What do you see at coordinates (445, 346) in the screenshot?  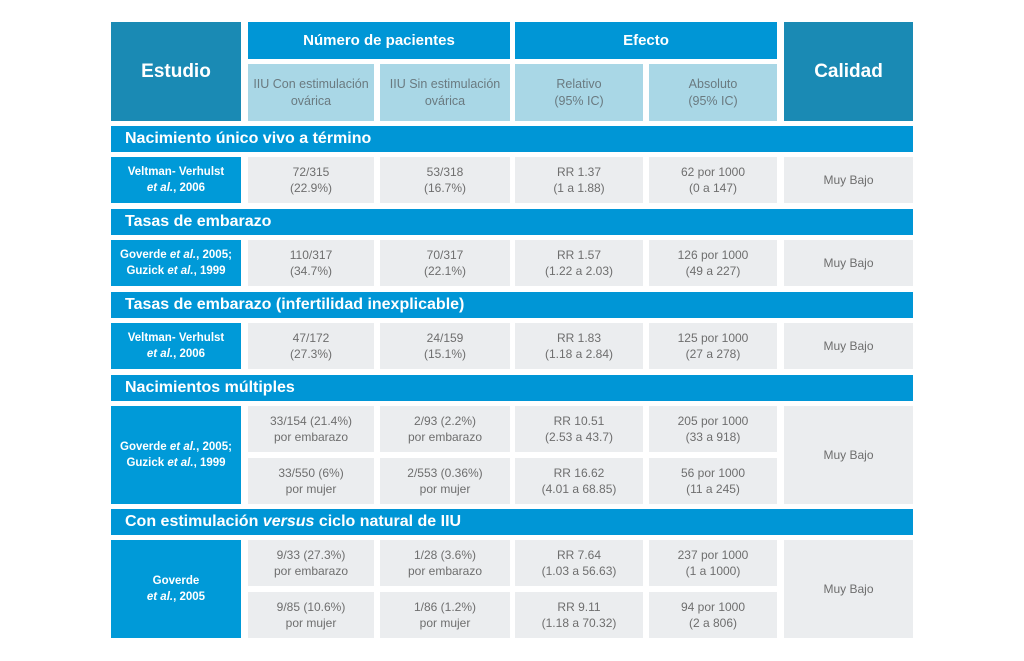 I see `cell-sin: 24/159 (15.1%)` at bounding box center [445, 346].